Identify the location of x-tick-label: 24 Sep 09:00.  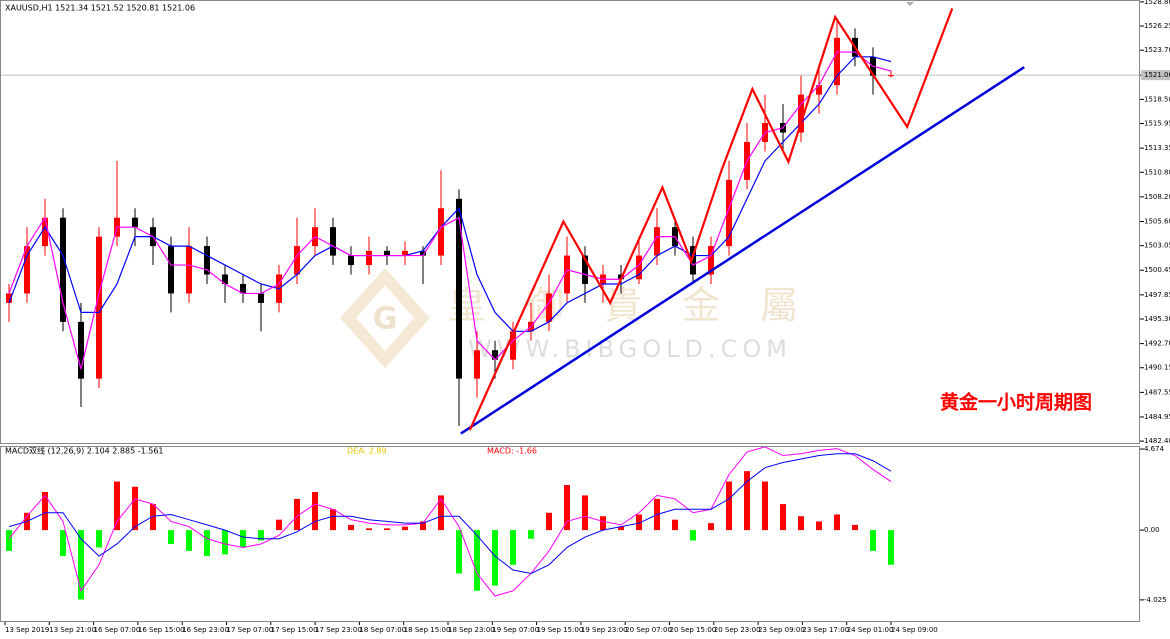
(914, 630).